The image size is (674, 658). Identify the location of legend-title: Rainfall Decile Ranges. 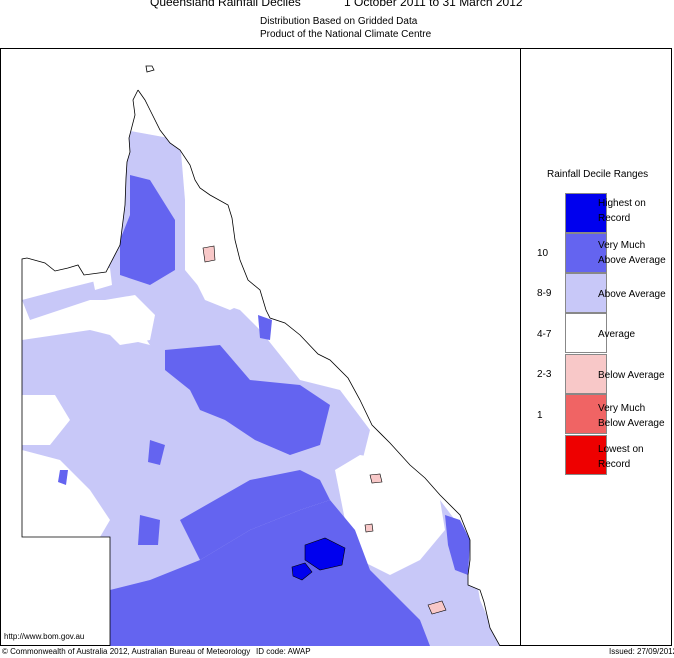
(598, 174).